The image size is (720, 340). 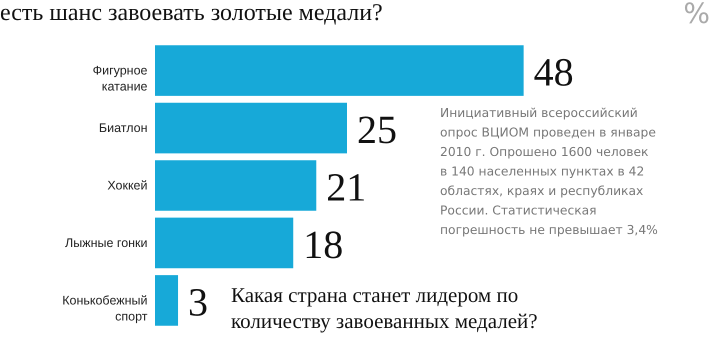 I want to click on y-tick-label: Конькобежный спорт, so click(x=105, y=308).